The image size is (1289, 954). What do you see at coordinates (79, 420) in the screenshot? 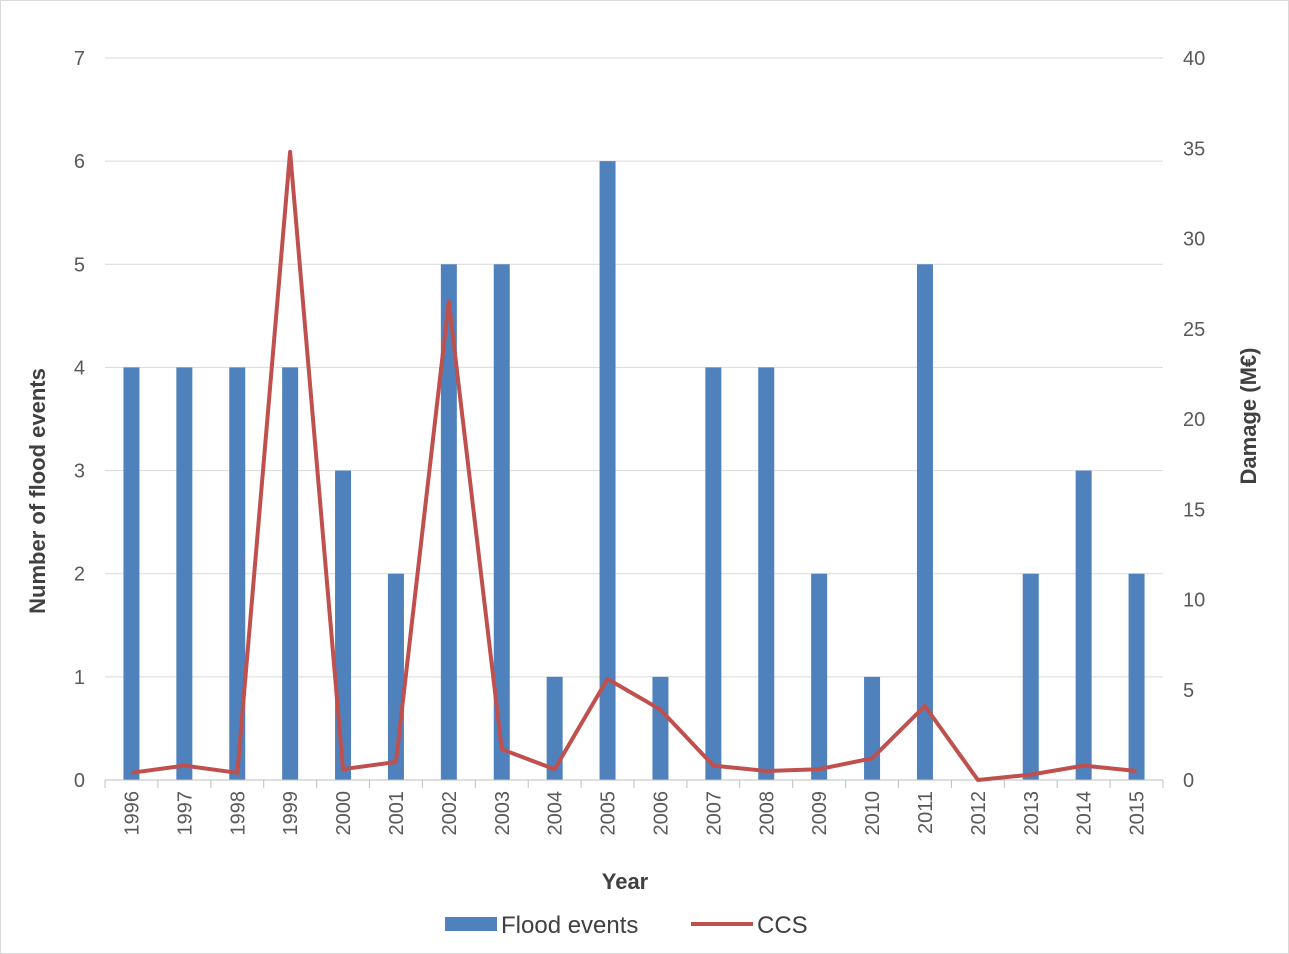
I see `left-axis-ticks: 0 1 2 3 4 5 6 7` at bounding box center [79, 420].